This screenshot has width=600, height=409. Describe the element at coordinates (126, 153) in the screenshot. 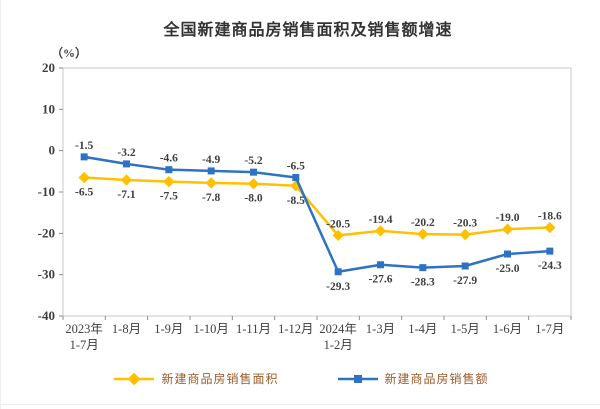

I see `data-label: -3.2` at that location.